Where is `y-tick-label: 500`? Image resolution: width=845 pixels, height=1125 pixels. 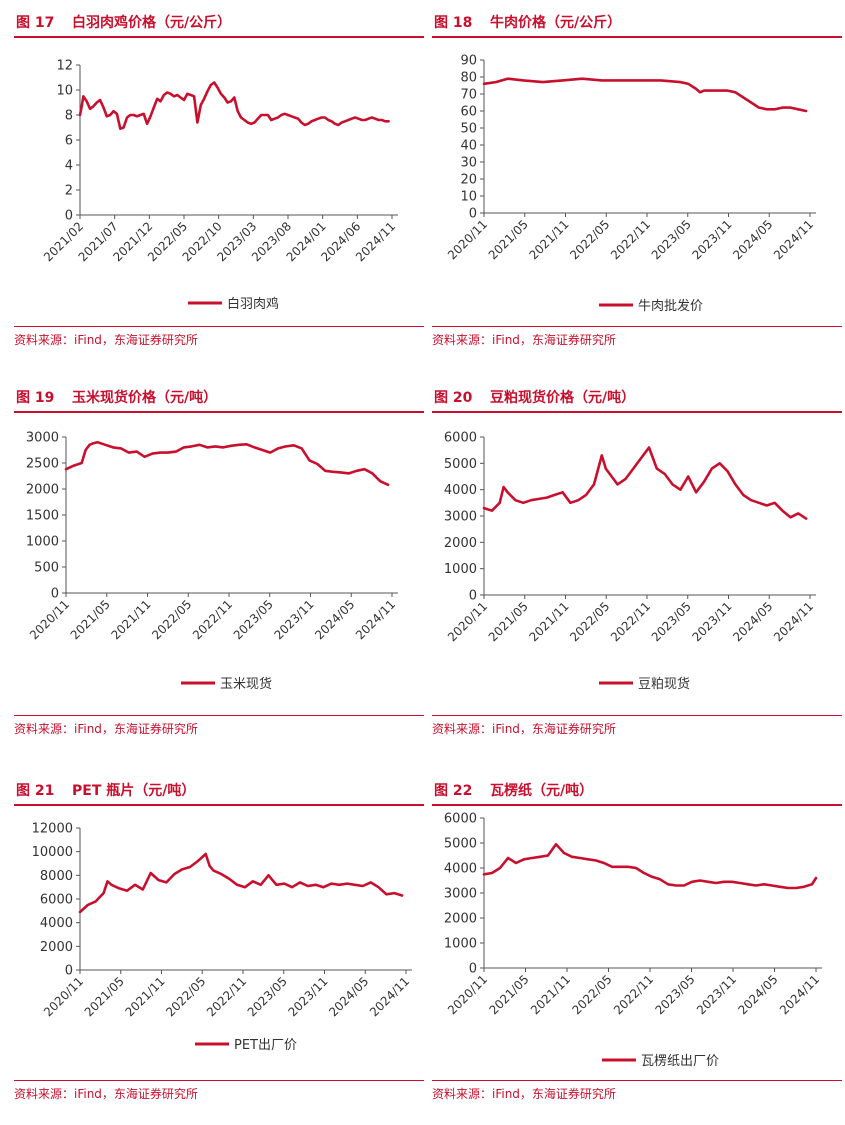 y-tick-label: 500 is located at coordinates (46, 568).